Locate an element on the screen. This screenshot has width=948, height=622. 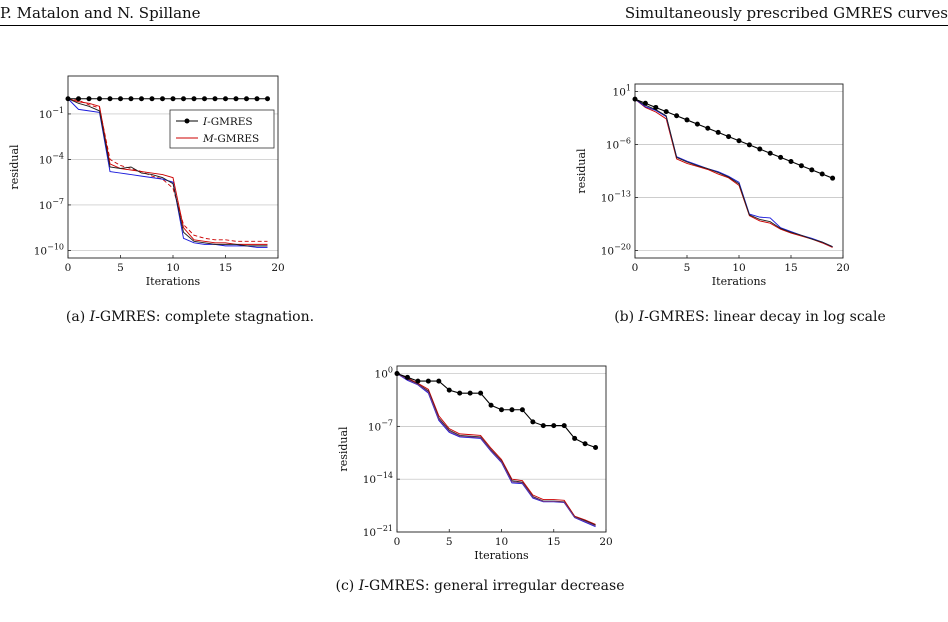
caption-a: (a) I-GMRES: complete stagnation. is located at coordinates (190, 317).